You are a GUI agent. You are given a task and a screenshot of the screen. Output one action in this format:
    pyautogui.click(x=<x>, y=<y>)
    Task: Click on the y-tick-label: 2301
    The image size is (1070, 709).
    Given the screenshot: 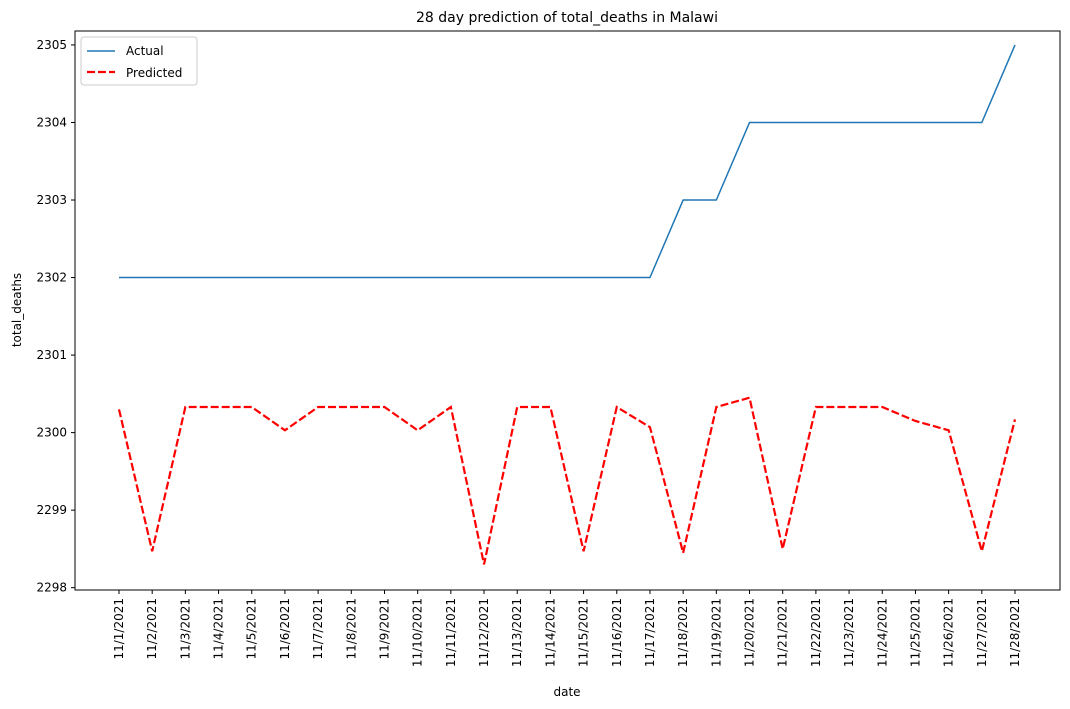 What is the action you would take?
    pyautogui.click(x=51, y=355)
    